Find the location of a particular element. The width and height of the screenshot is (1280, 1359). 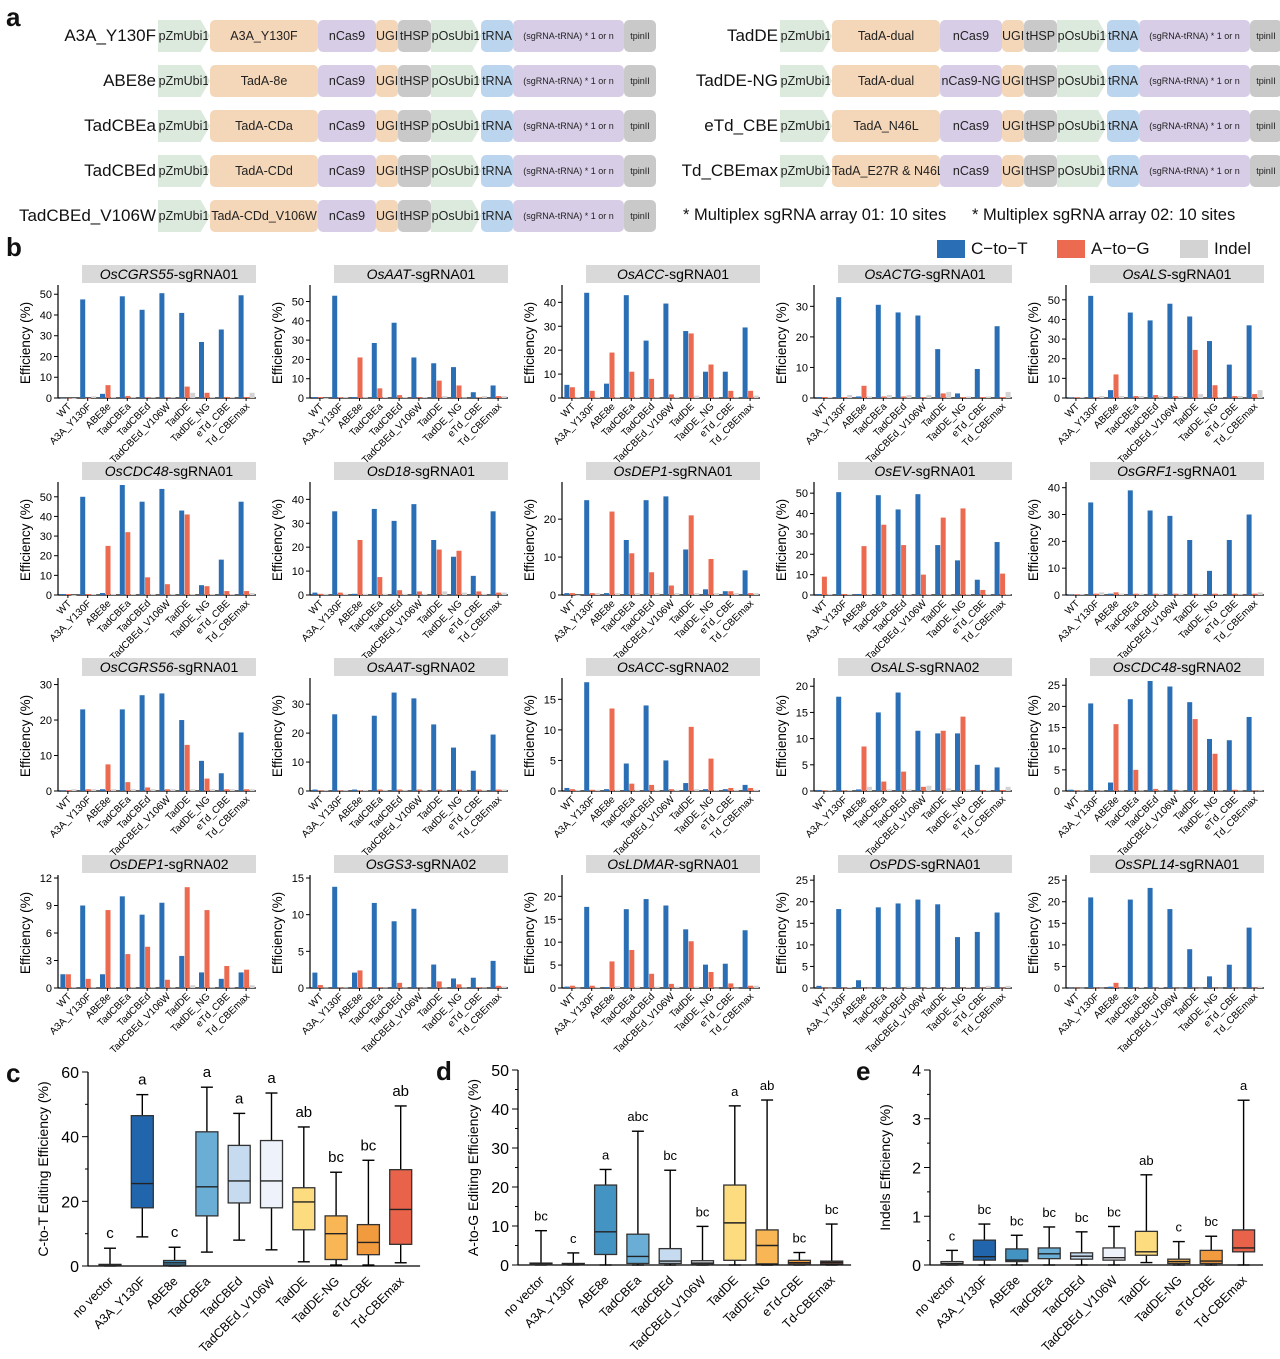

chart-title-box is located at coordinates (421, 470).